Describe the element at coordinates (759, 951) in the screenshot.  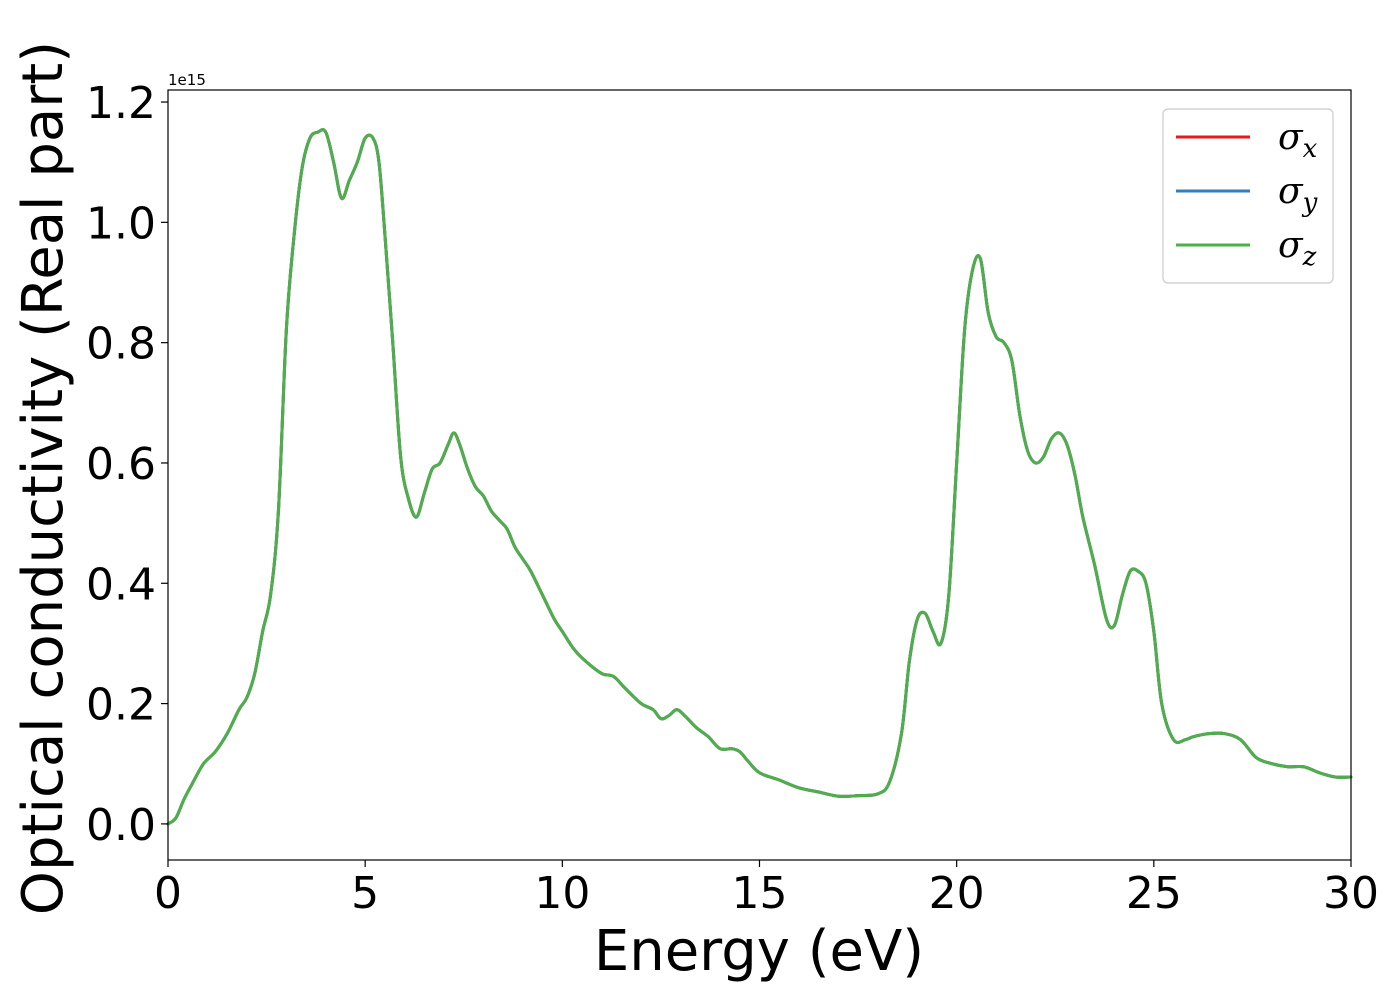
I see `x-axis-label: Energy (eV)` at that location.